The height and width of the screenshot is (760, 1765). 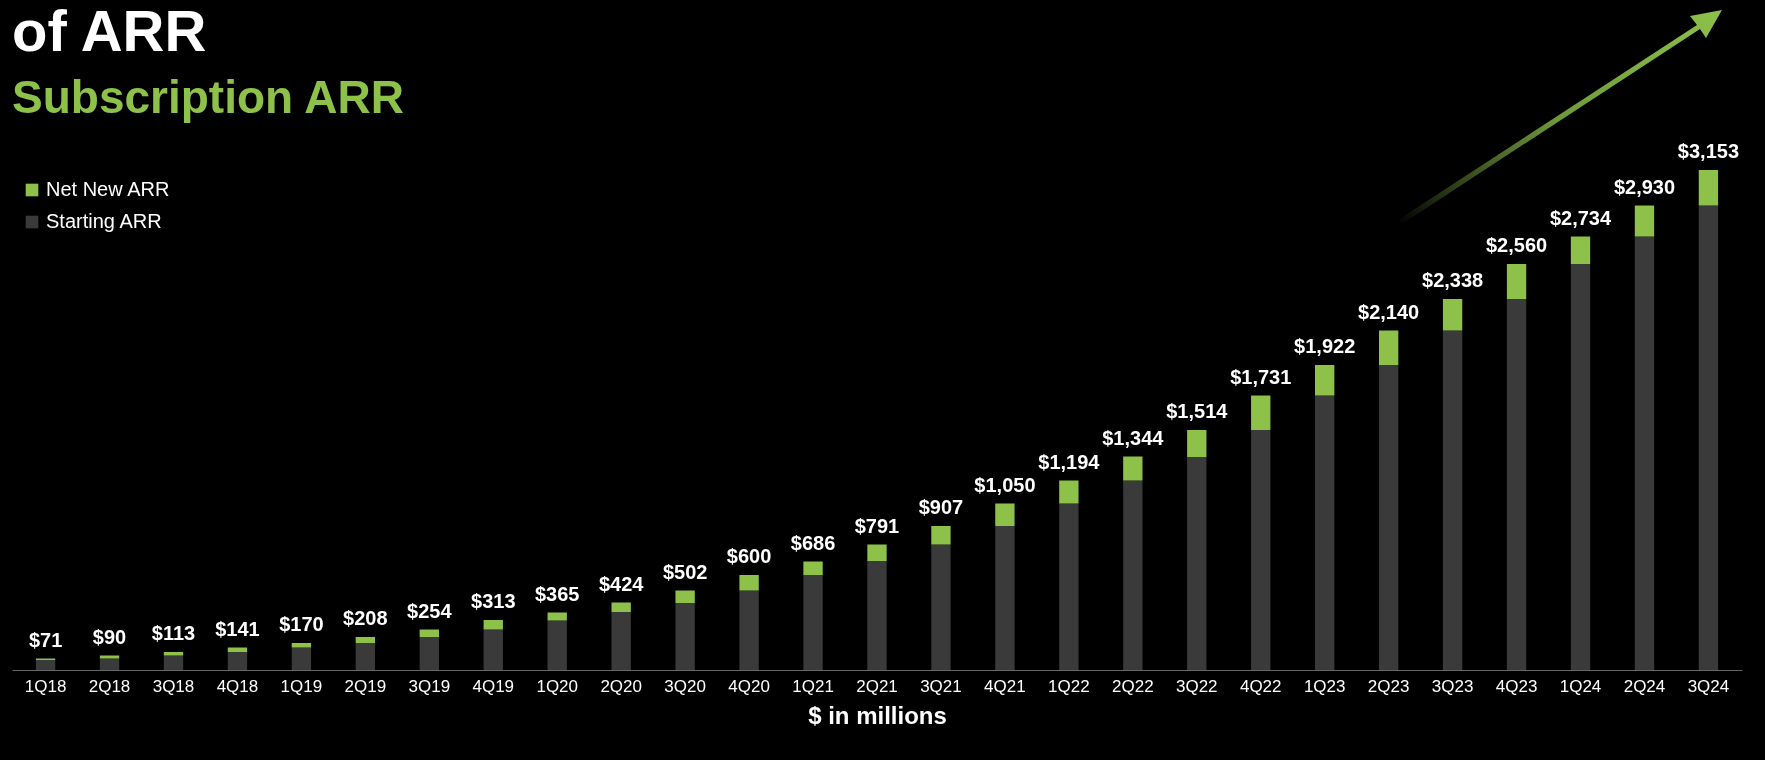 What do you see at coordinates (749, 556) in the screenshot?
I see `annotation: $600` at bounding box center [749, 556].